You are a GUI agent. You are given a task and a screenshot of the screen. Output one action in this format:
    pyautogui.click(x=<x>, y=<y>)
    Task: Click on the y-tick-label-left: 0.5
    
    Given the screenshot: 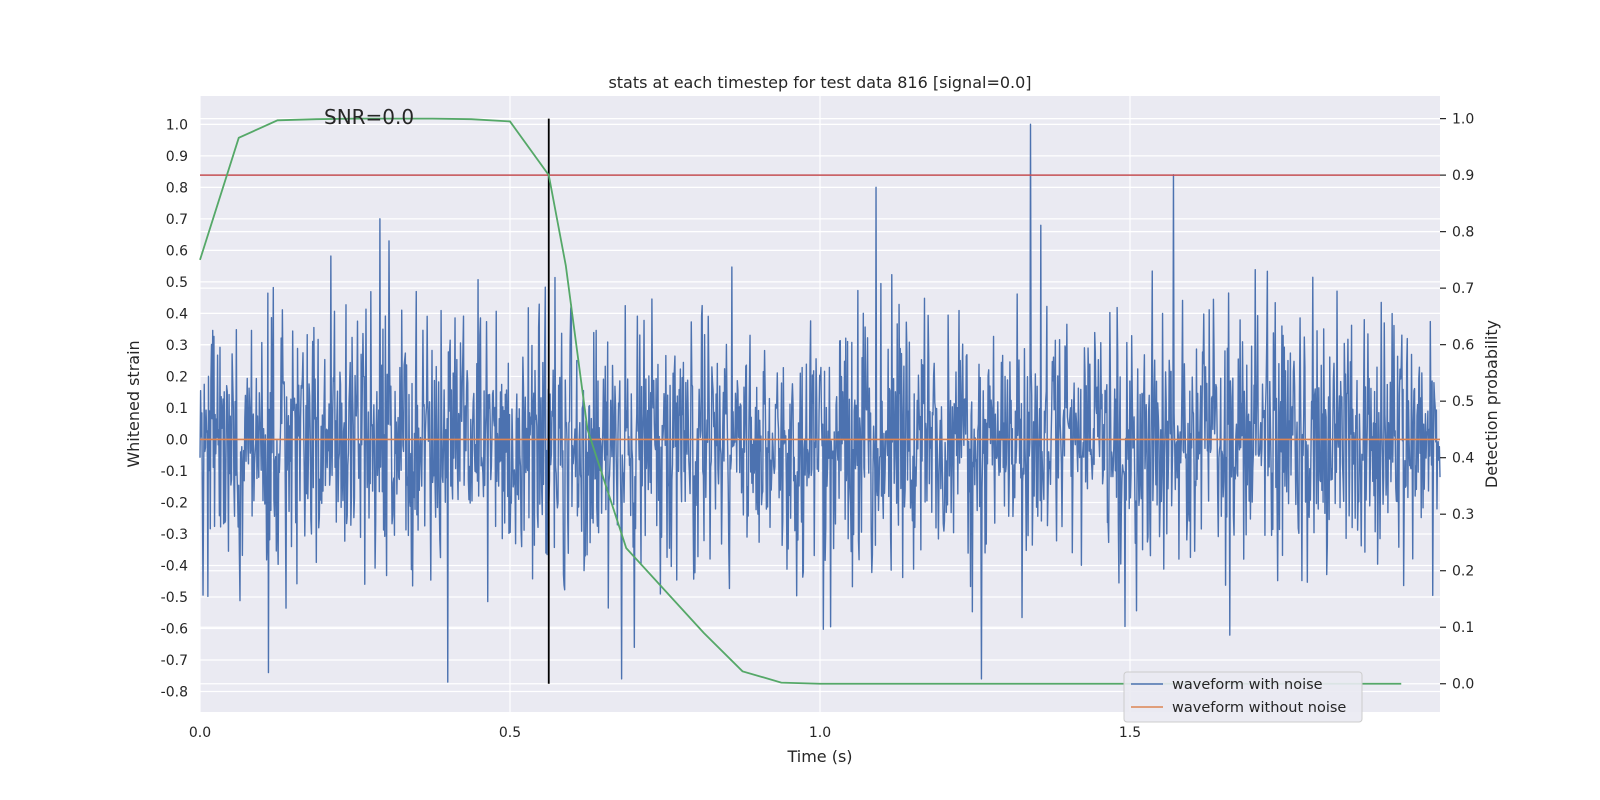 What is the action you would take?
    pyautogui.click(x=177, y=283)
    